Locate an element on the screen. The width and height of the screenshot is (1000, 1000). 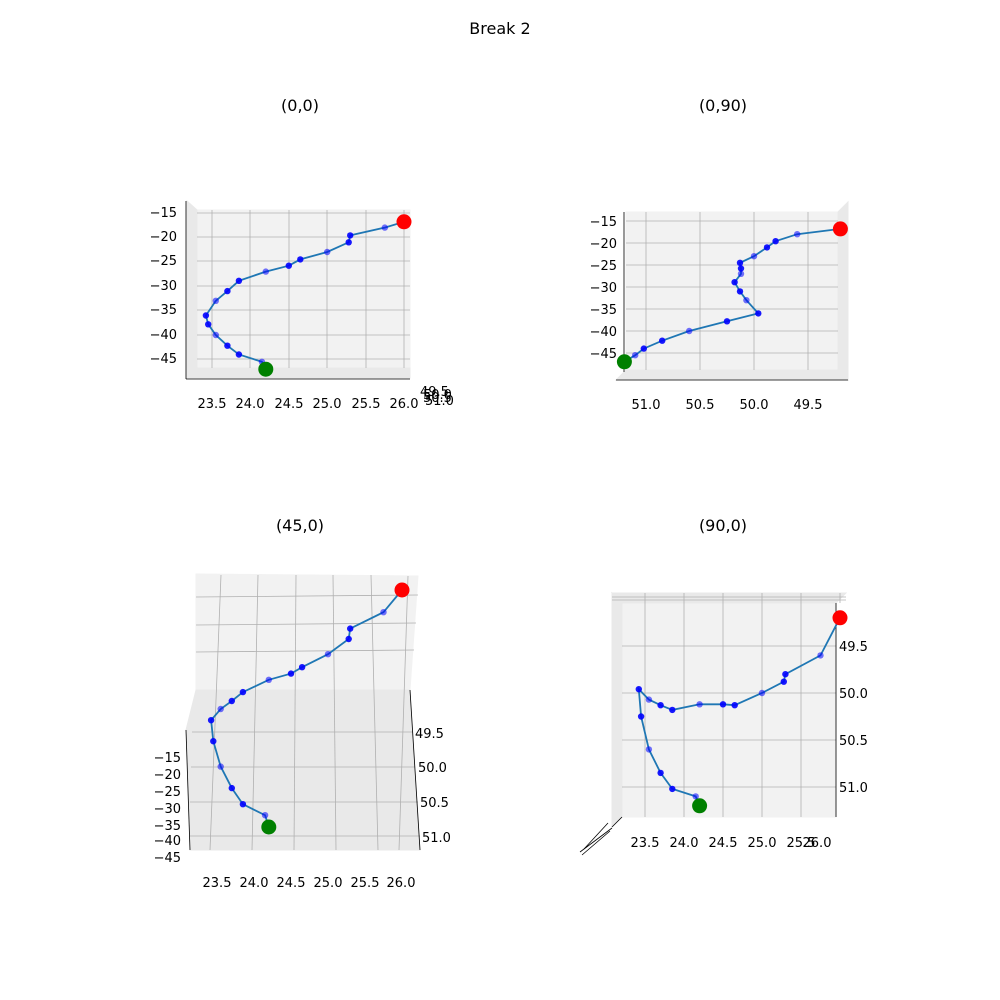
z-tick-label: −40 is located at coordinates (603, 332).